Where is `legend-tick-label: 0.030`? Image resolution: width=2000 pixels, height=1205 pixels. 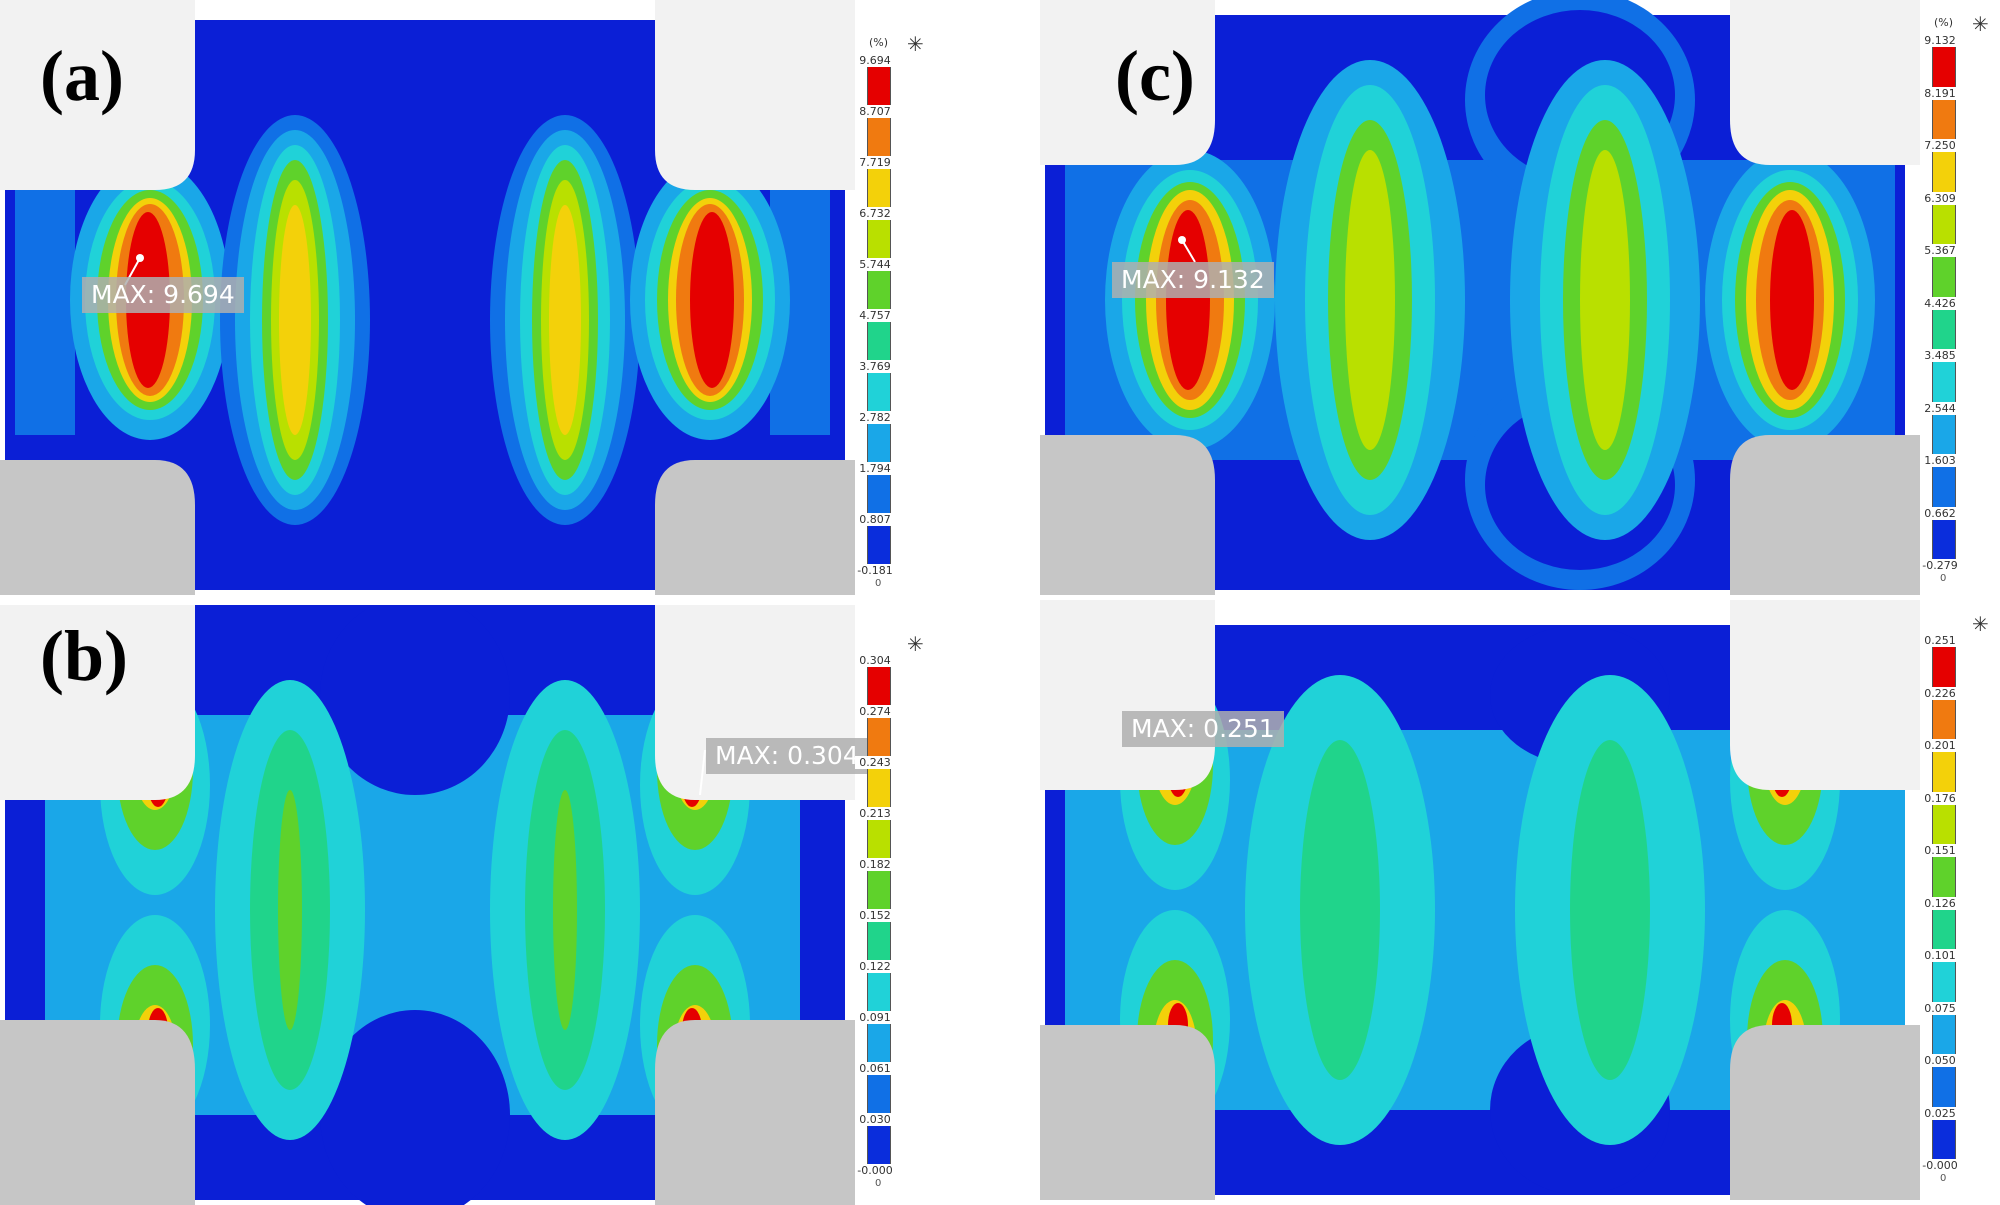
legend-tick-label: 0.030 is located at coordinates (875, 1119).